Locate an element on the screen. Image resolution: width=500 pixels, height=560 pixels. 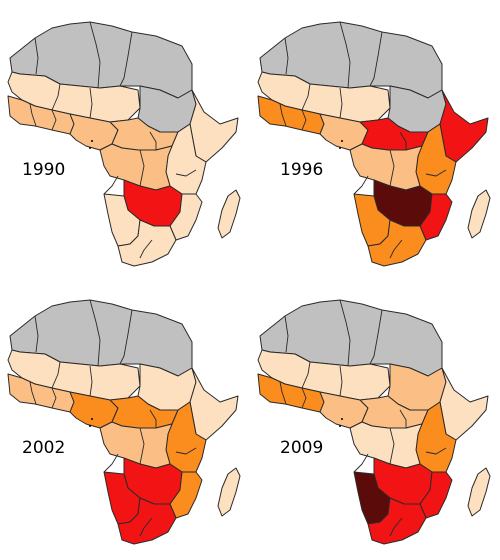
region-southeast-africa-2009 is located at coordinates (436, 495).